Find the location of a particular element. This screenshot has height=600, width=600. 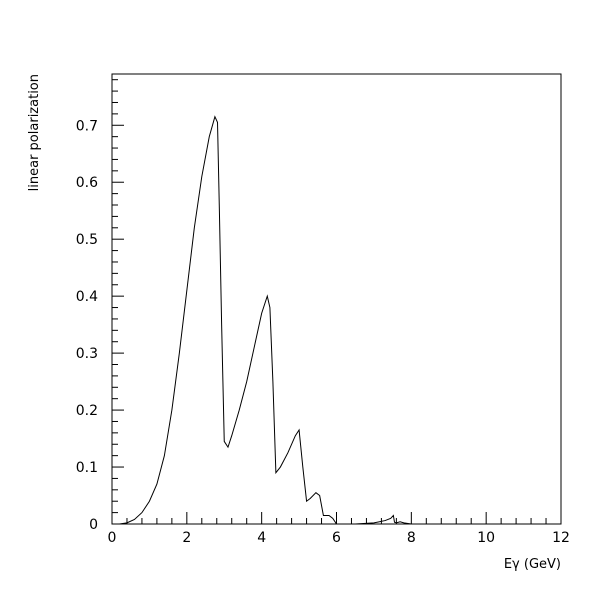

y-tick-label: 0.6 is located at coordinates (87, 183).